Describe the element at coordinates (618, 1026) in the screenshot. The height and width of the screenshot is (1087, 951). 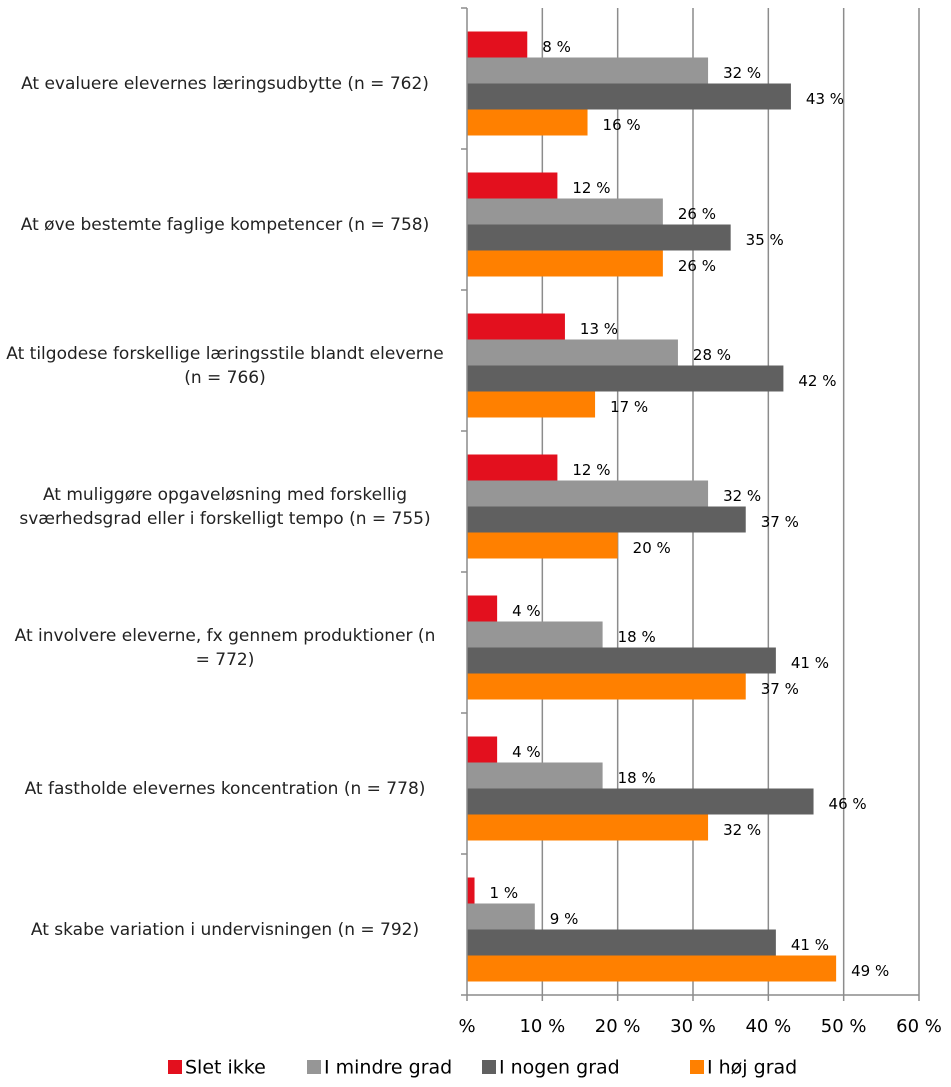
I see `x-tick-label: 20 %` at that location.